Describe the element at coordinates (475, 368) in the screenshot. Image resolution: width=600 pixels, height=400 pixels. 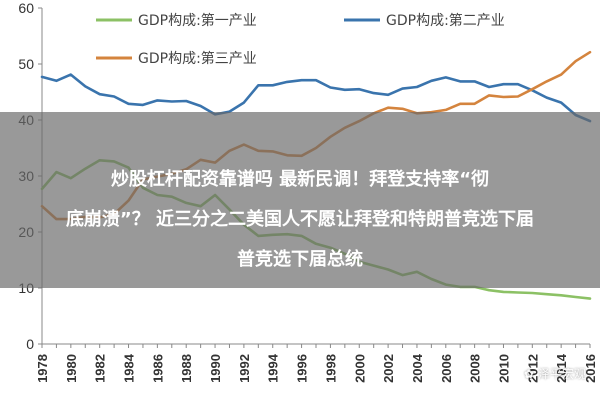
I see `x-tick-label: 2008` at that location.